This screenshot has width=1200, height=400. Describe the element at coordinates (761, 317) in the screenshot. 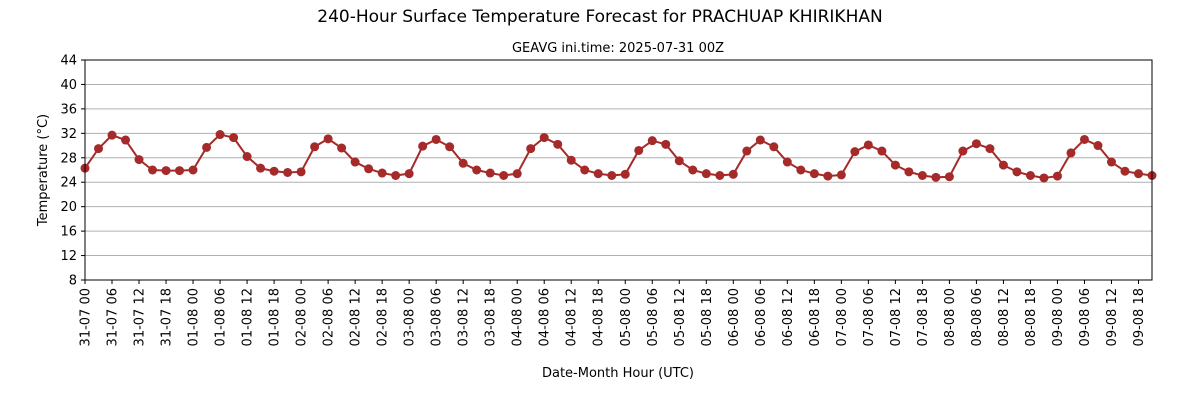

I see `x-tick-label: 06-08 06` at that location.